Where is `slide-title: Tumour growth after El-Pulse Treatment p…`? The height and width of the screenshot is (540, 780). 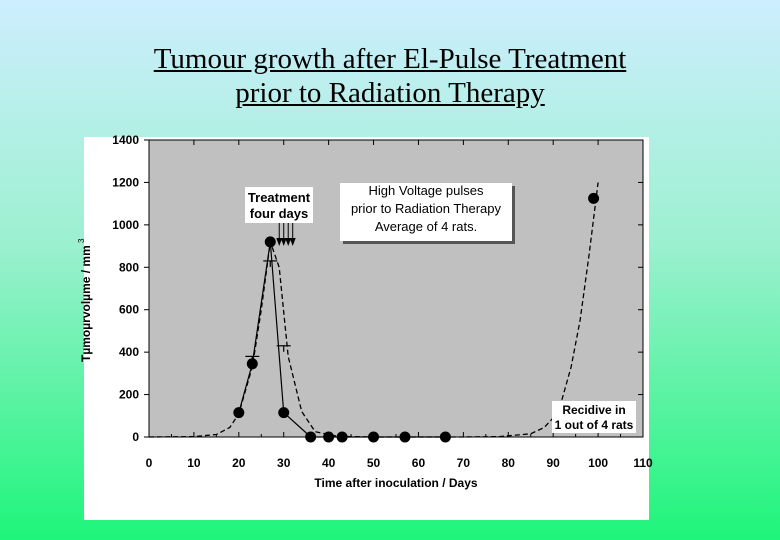 slide-title: Tumour growth after El-Pulse Treatment p… is located at coordinates (390, 76).